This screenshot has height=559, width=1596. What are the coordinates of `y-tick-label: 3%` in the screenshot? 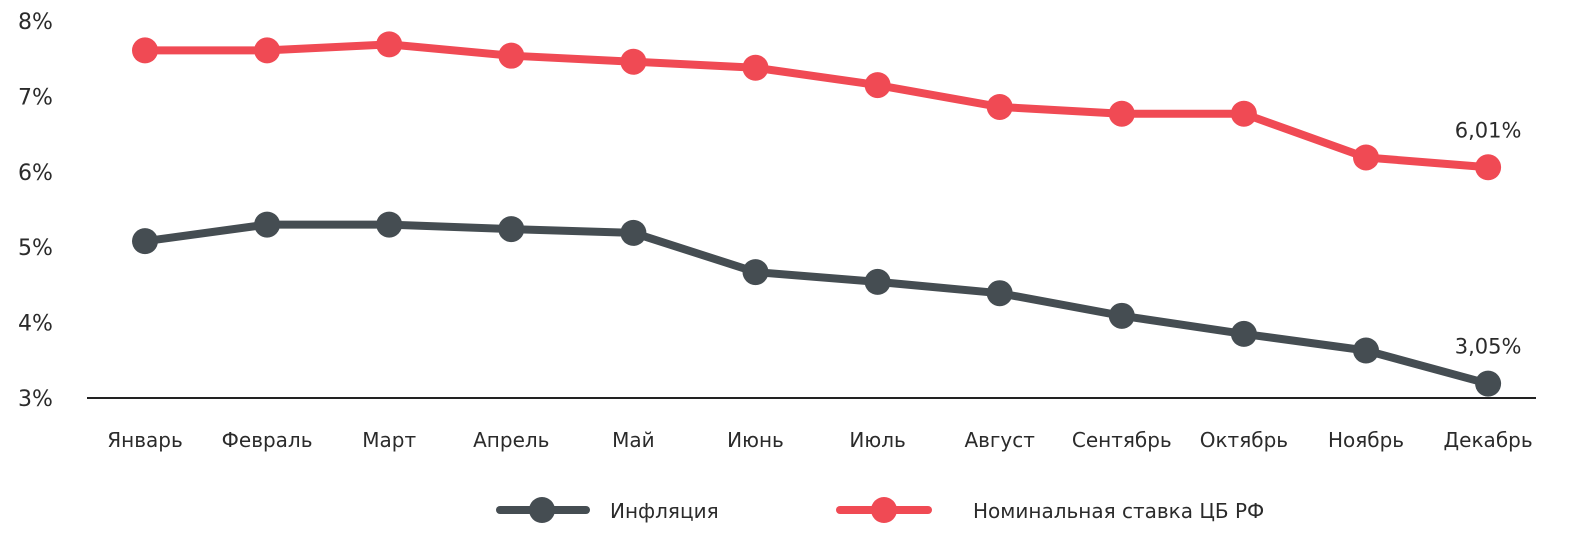 It's located at (35, 399).